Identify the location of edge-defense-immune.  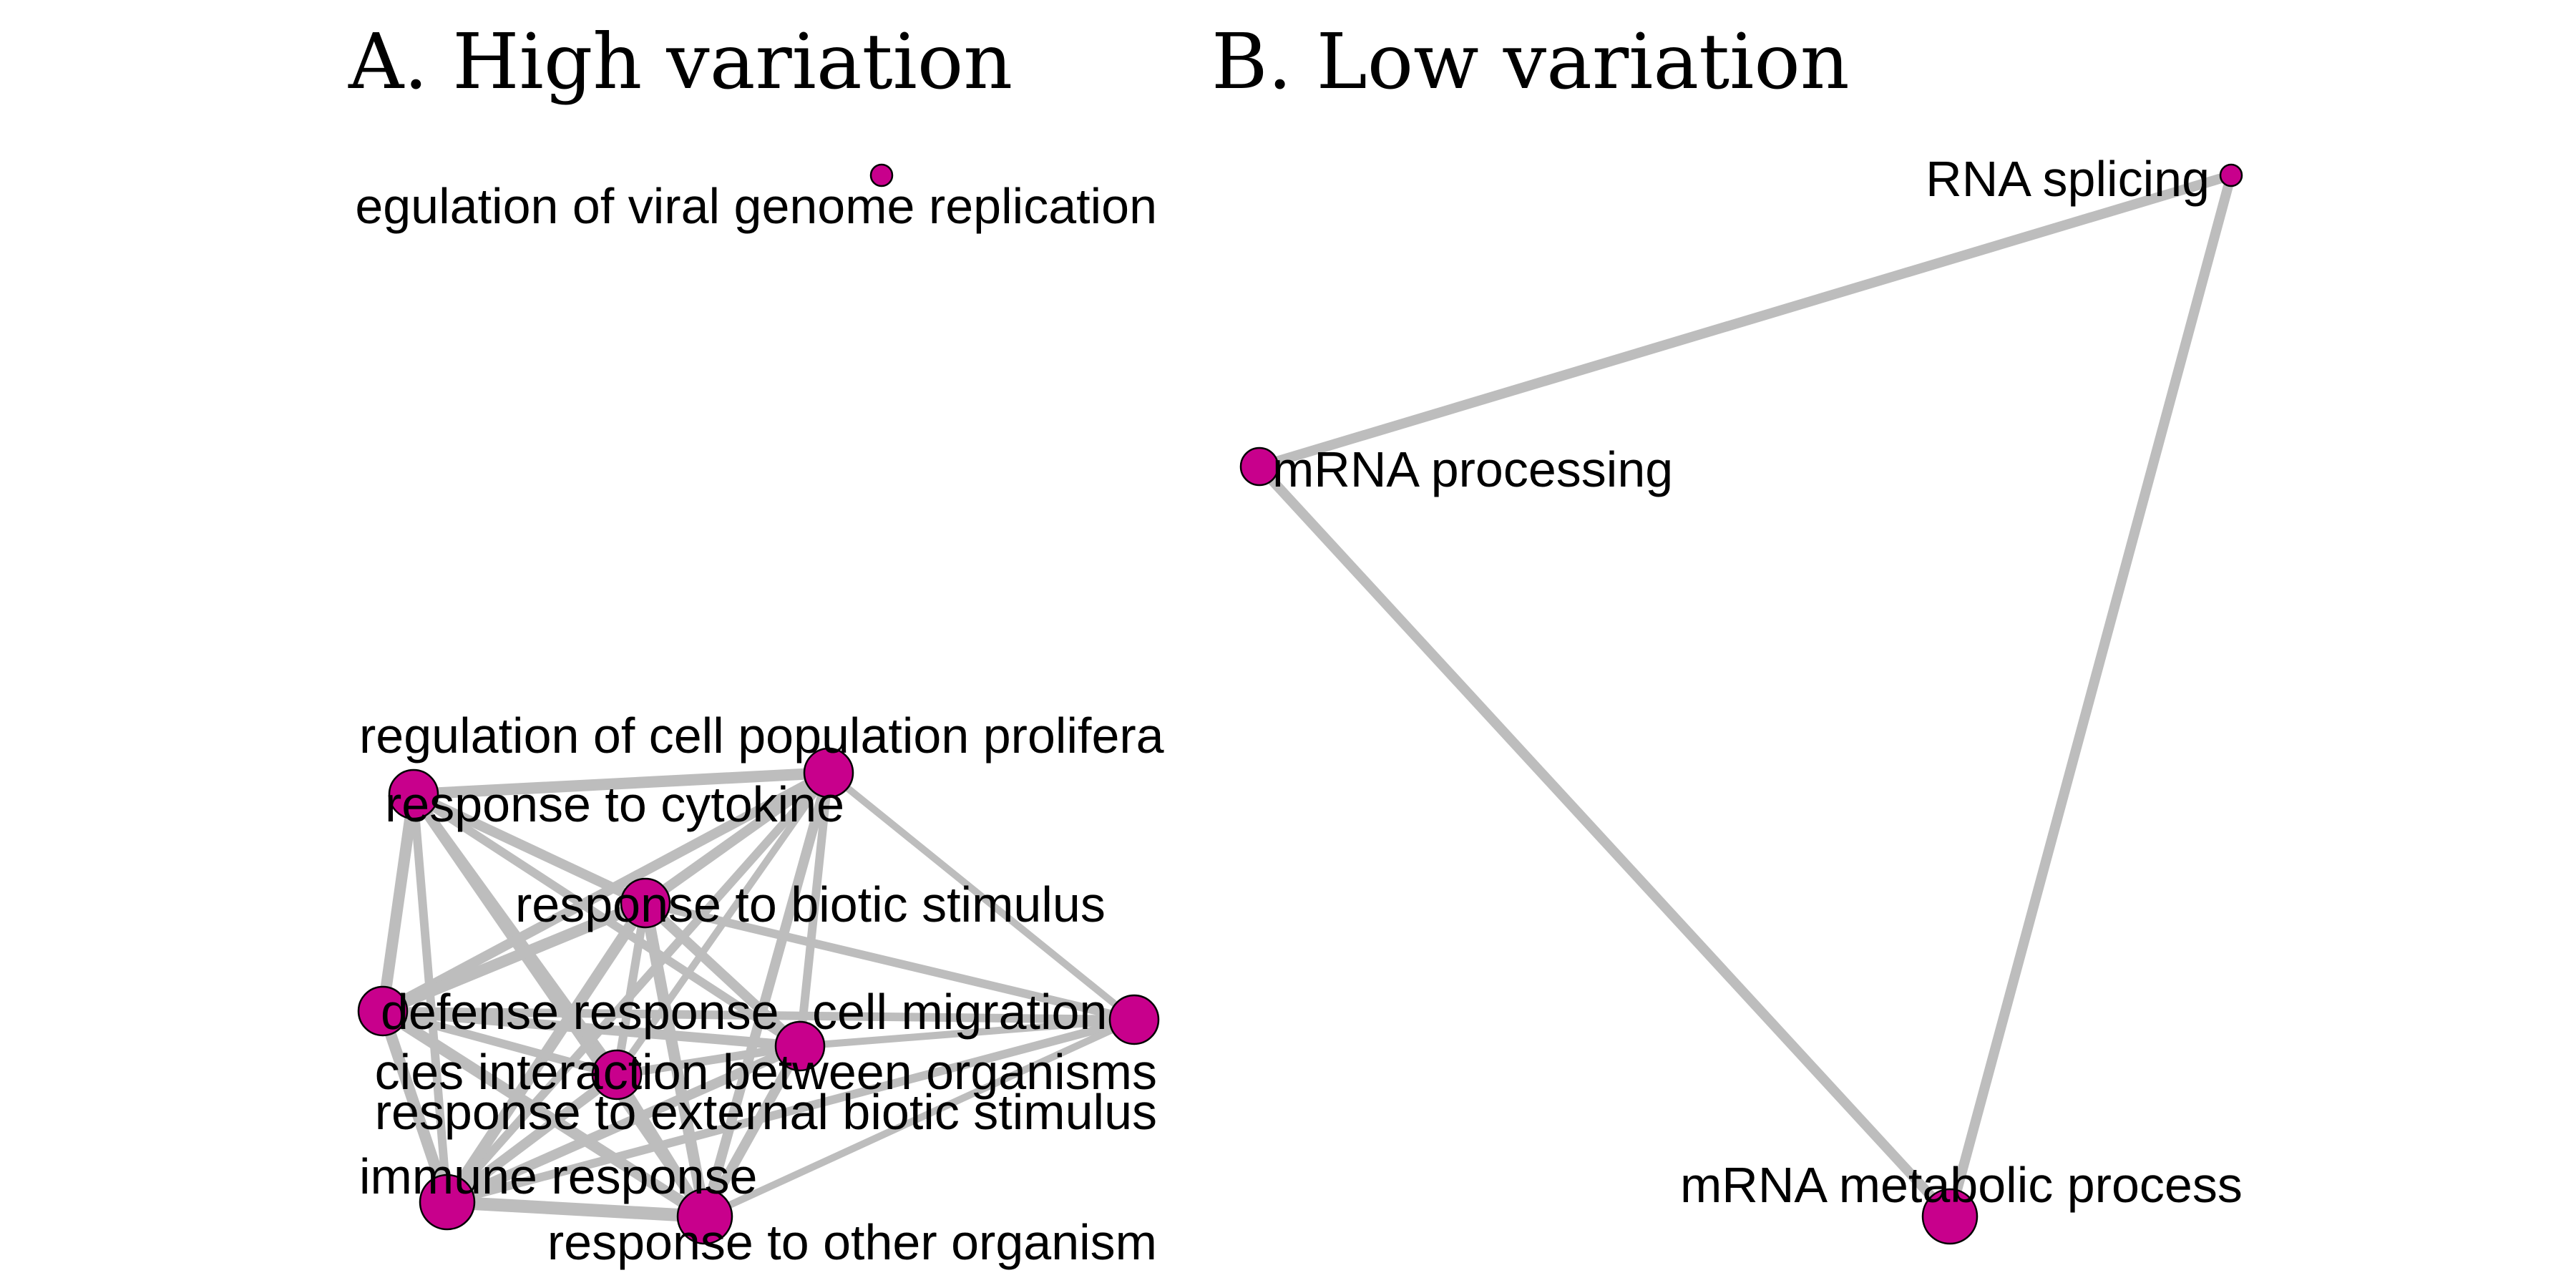
(415, 1106).